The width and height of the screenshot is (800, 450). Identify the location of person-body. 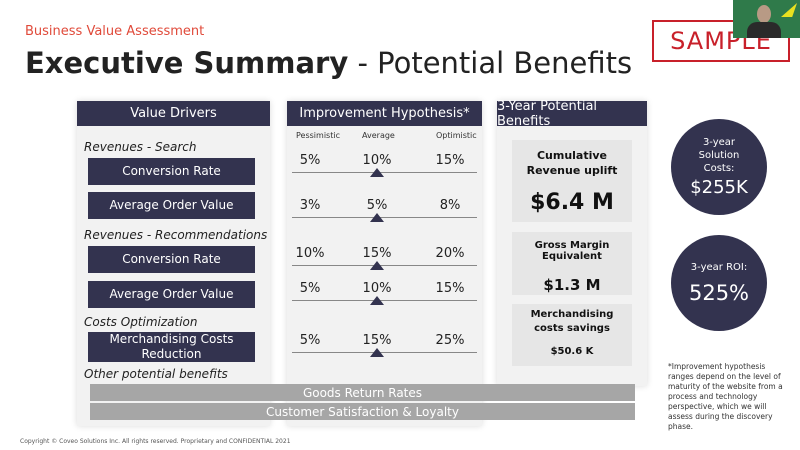
(764, 30).